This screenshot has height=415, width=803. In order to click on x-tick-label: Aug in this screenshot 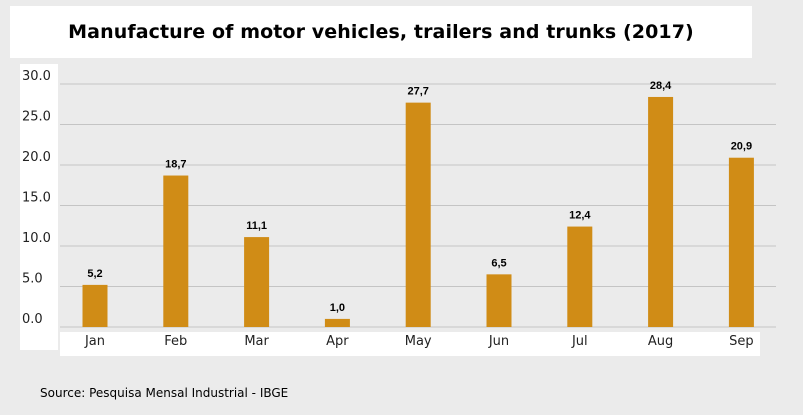, I will do `click(660, 341)`.